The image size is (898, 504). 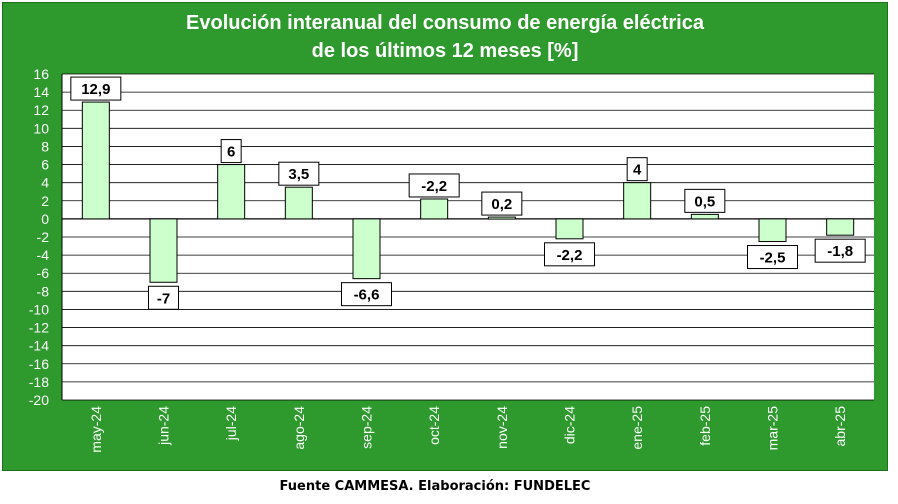 I want to click on x-tick-label: mar-25, so click(x=773, y=428).